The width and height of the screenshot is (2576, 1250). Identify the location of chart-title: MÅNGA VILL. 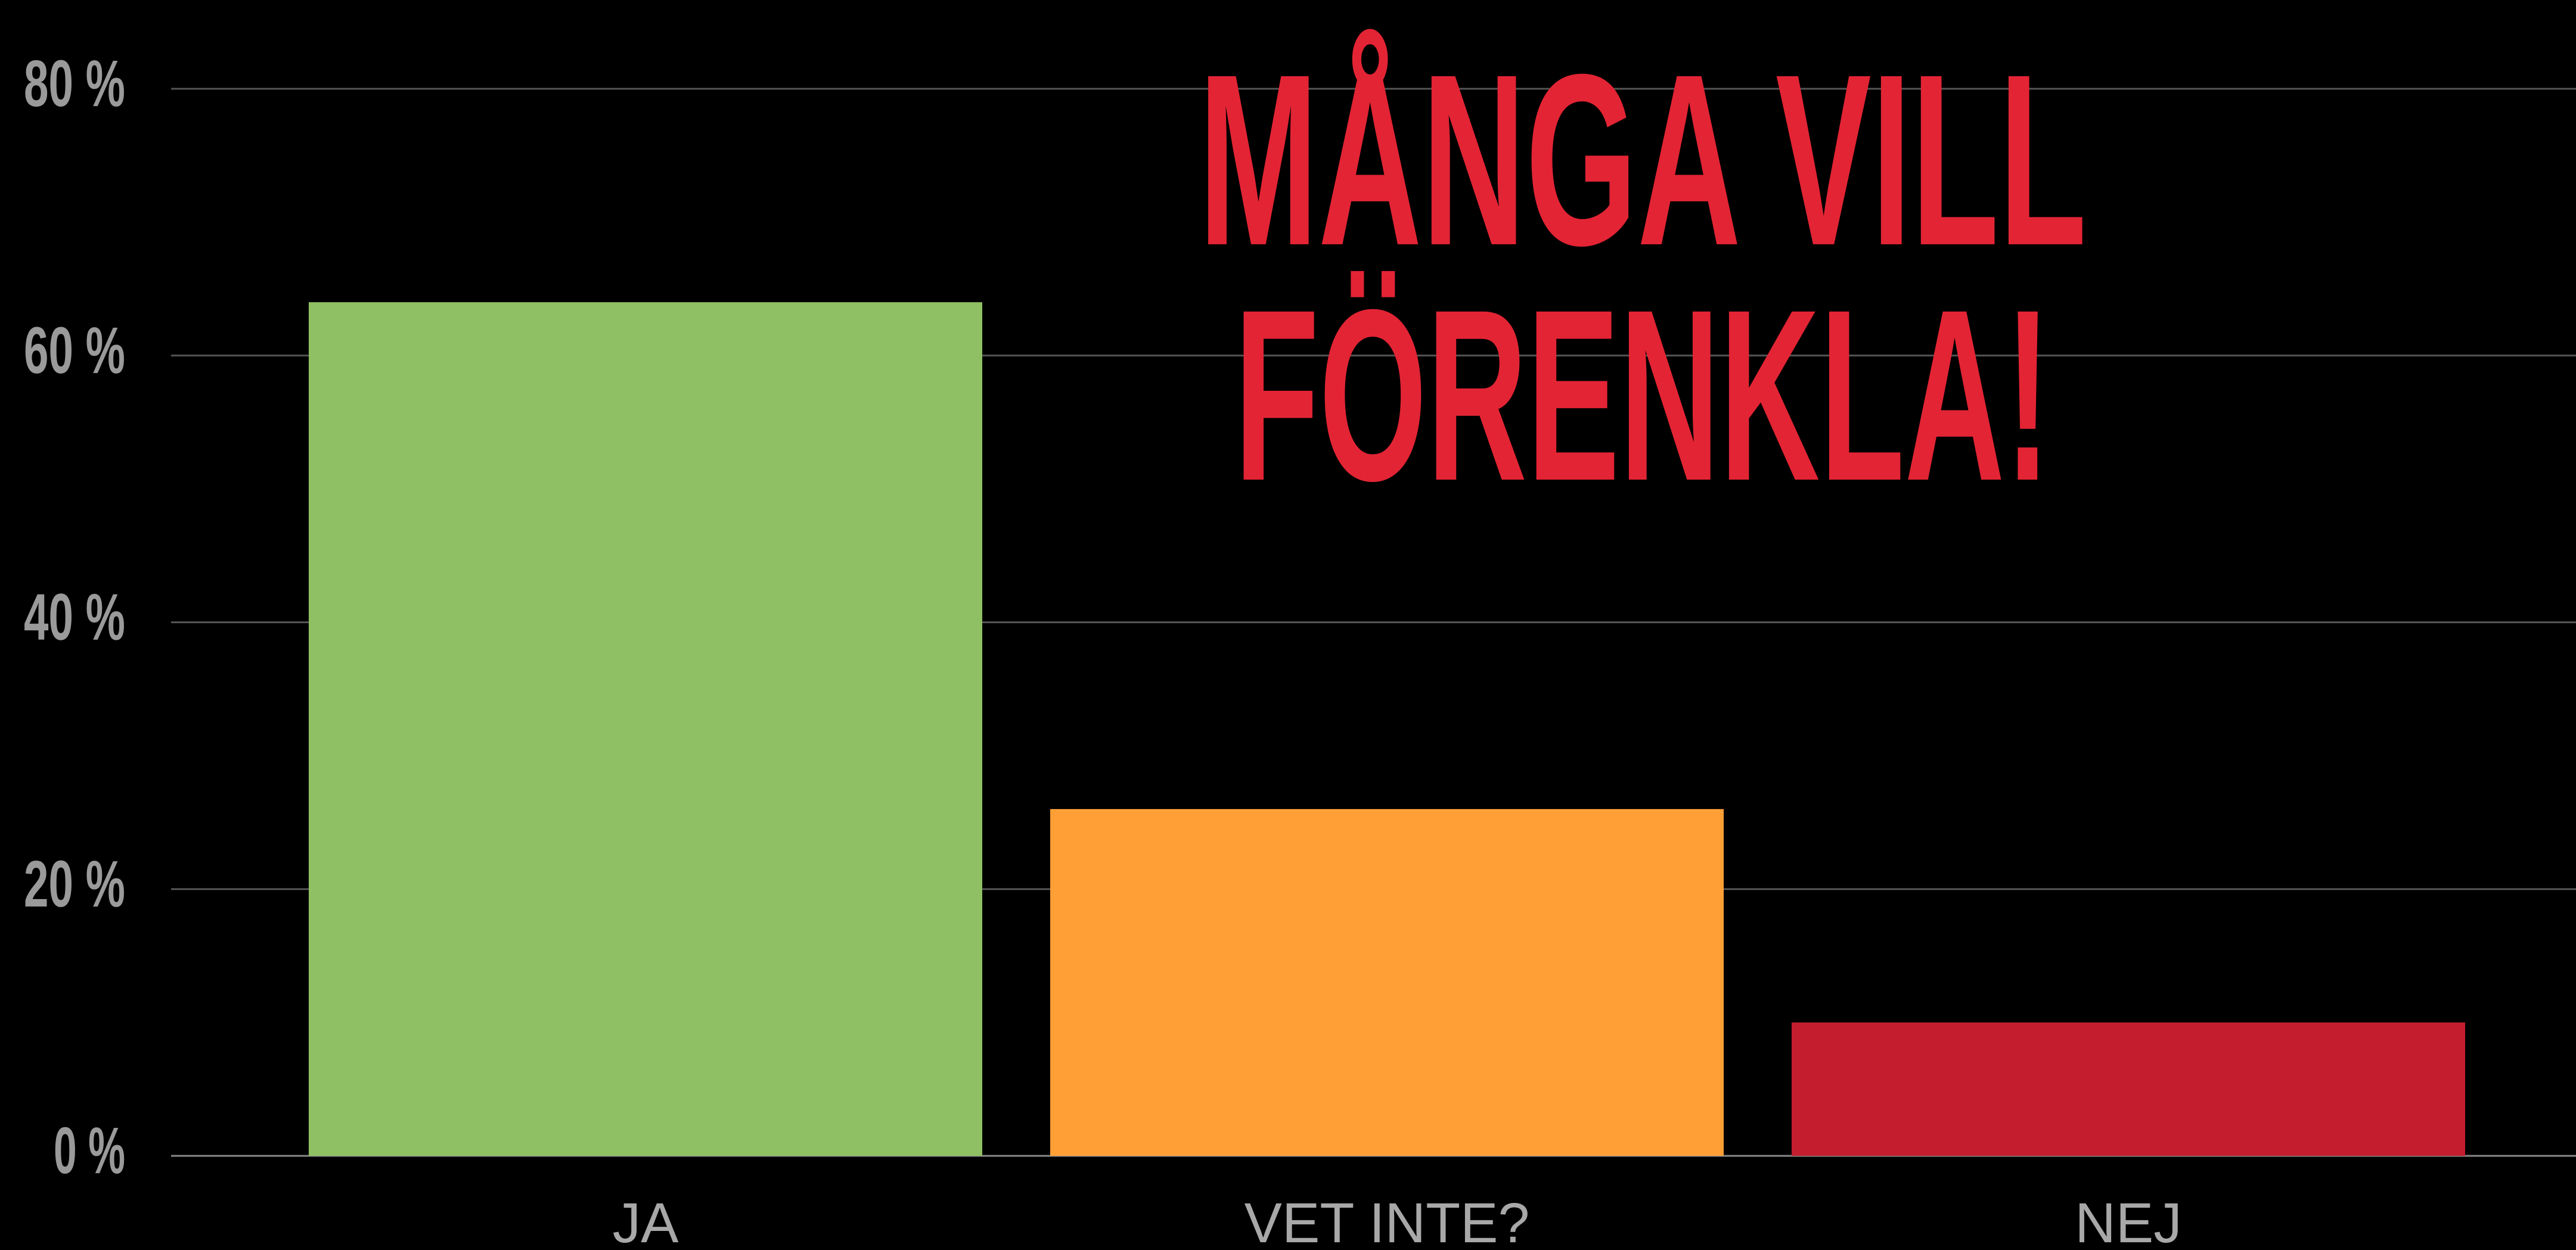
(1643, 159).